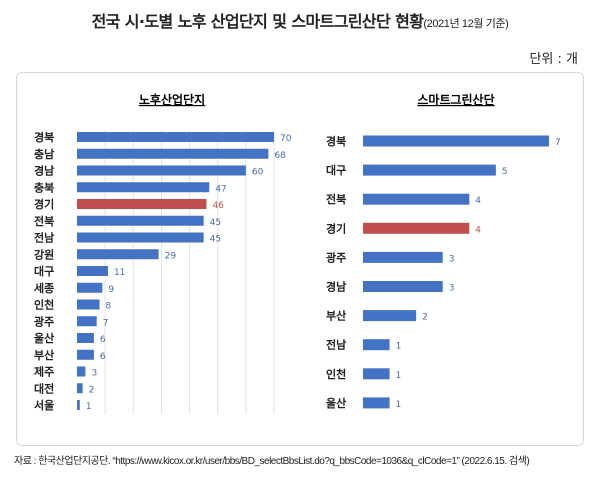 This screenshot has height=484, width=600. Describe the element at coordinates (44, 254) in the screenshot. I see `category-label: 강원` at that location.